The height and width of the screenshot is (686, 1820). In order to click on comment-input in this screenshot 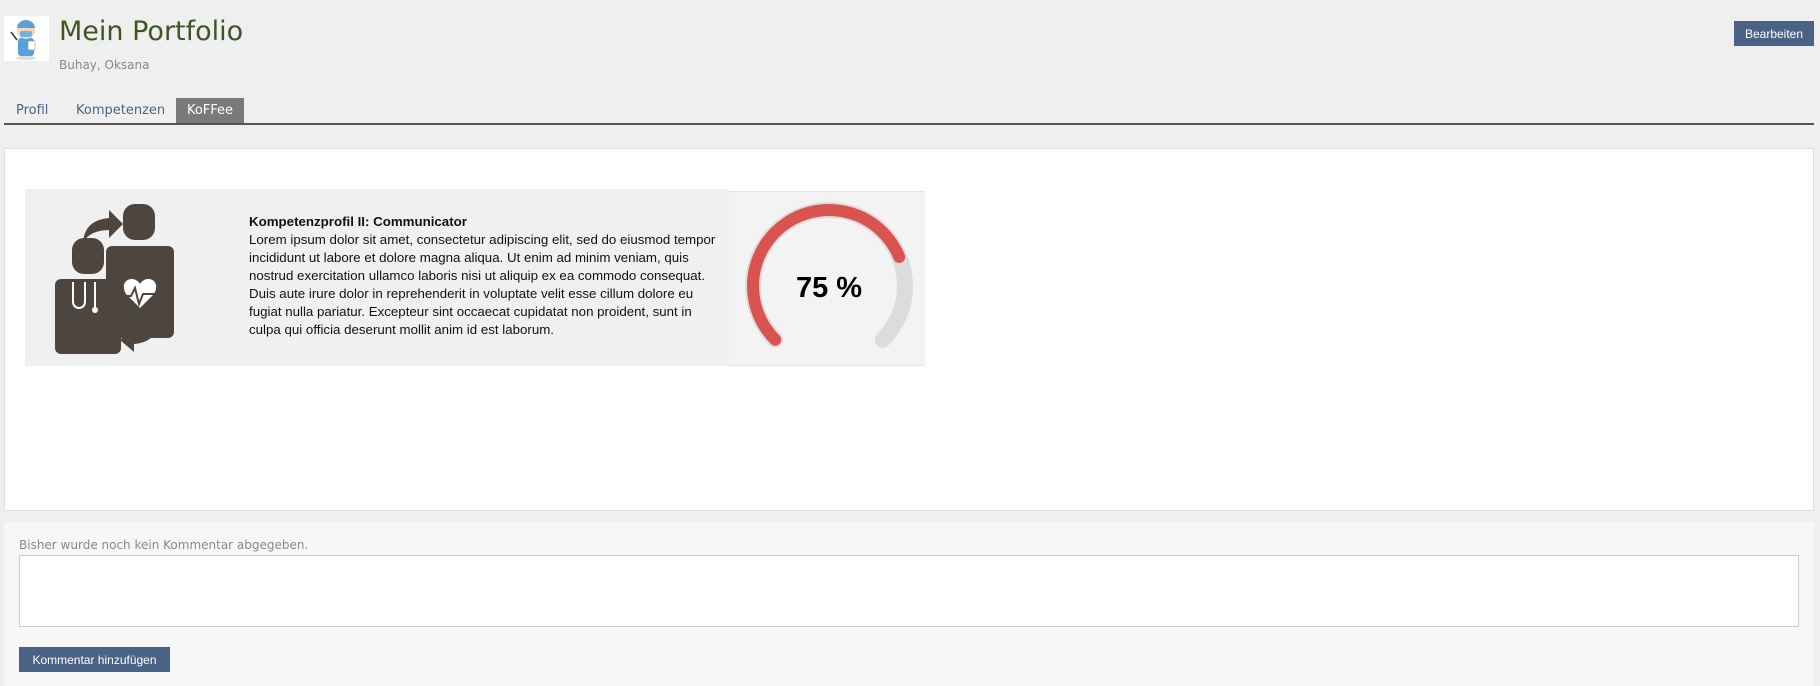, I will do `click(909, 591)`.